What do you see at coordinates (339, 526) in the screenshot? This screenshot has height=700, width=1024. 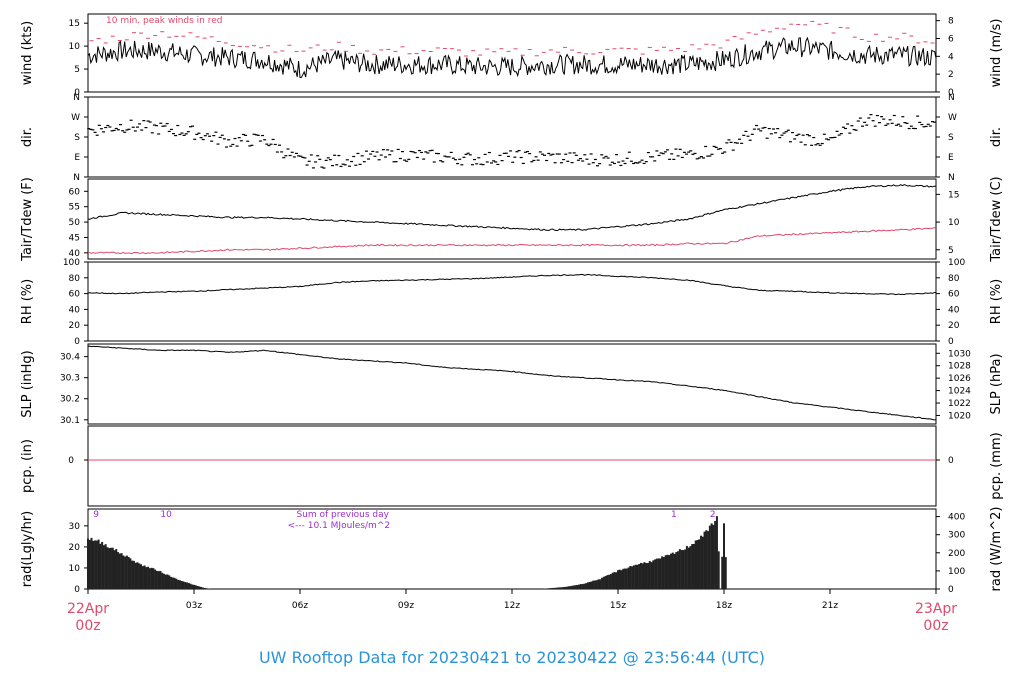 I see `rad-annotation-2: <--- 10.1 MJoules/m^2` at bounding box center [339, 526].